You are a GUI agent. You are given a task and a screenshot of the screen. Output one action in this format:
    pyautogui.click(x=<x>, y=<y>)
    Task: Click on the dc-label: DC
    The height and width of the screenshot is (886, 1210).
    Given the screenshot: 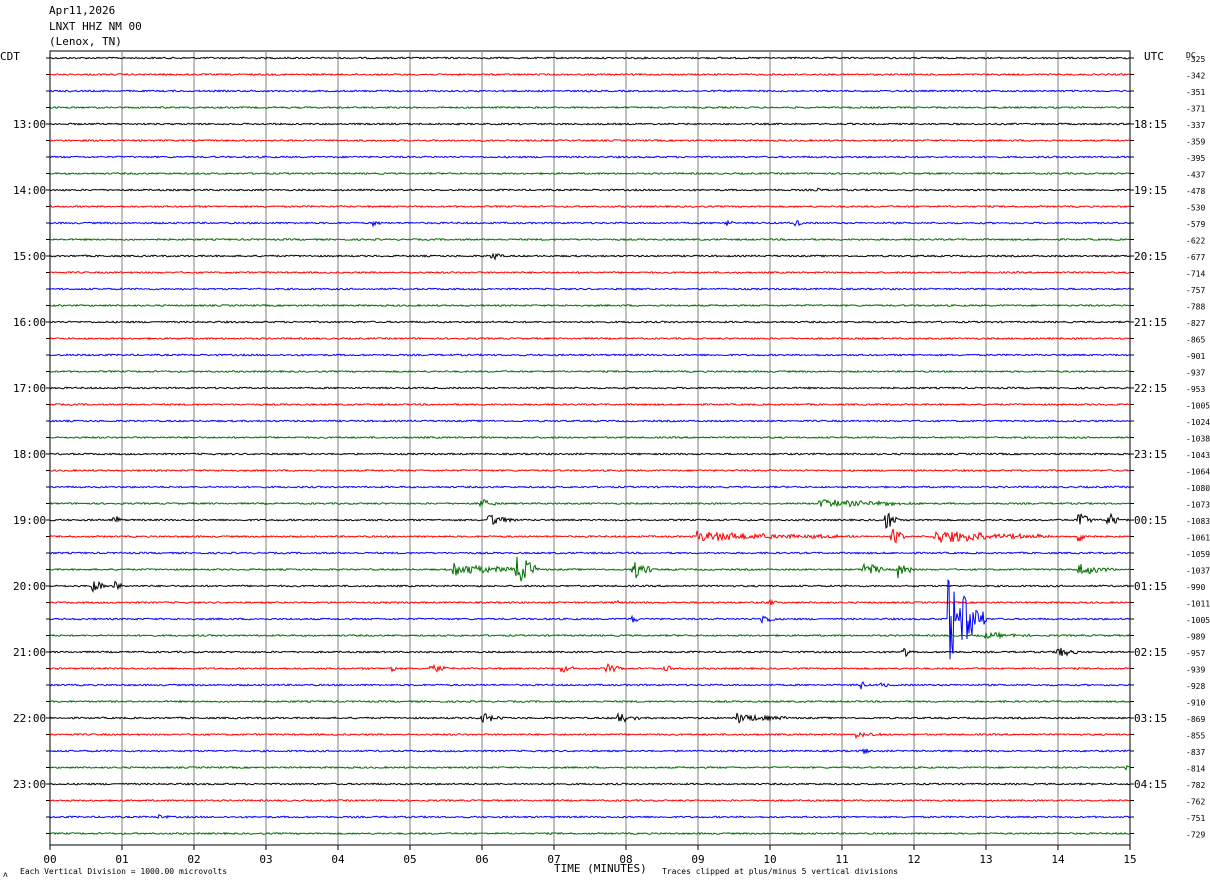 What is the action you would take?
    pyautogui.click(x=1191, y=55)
    